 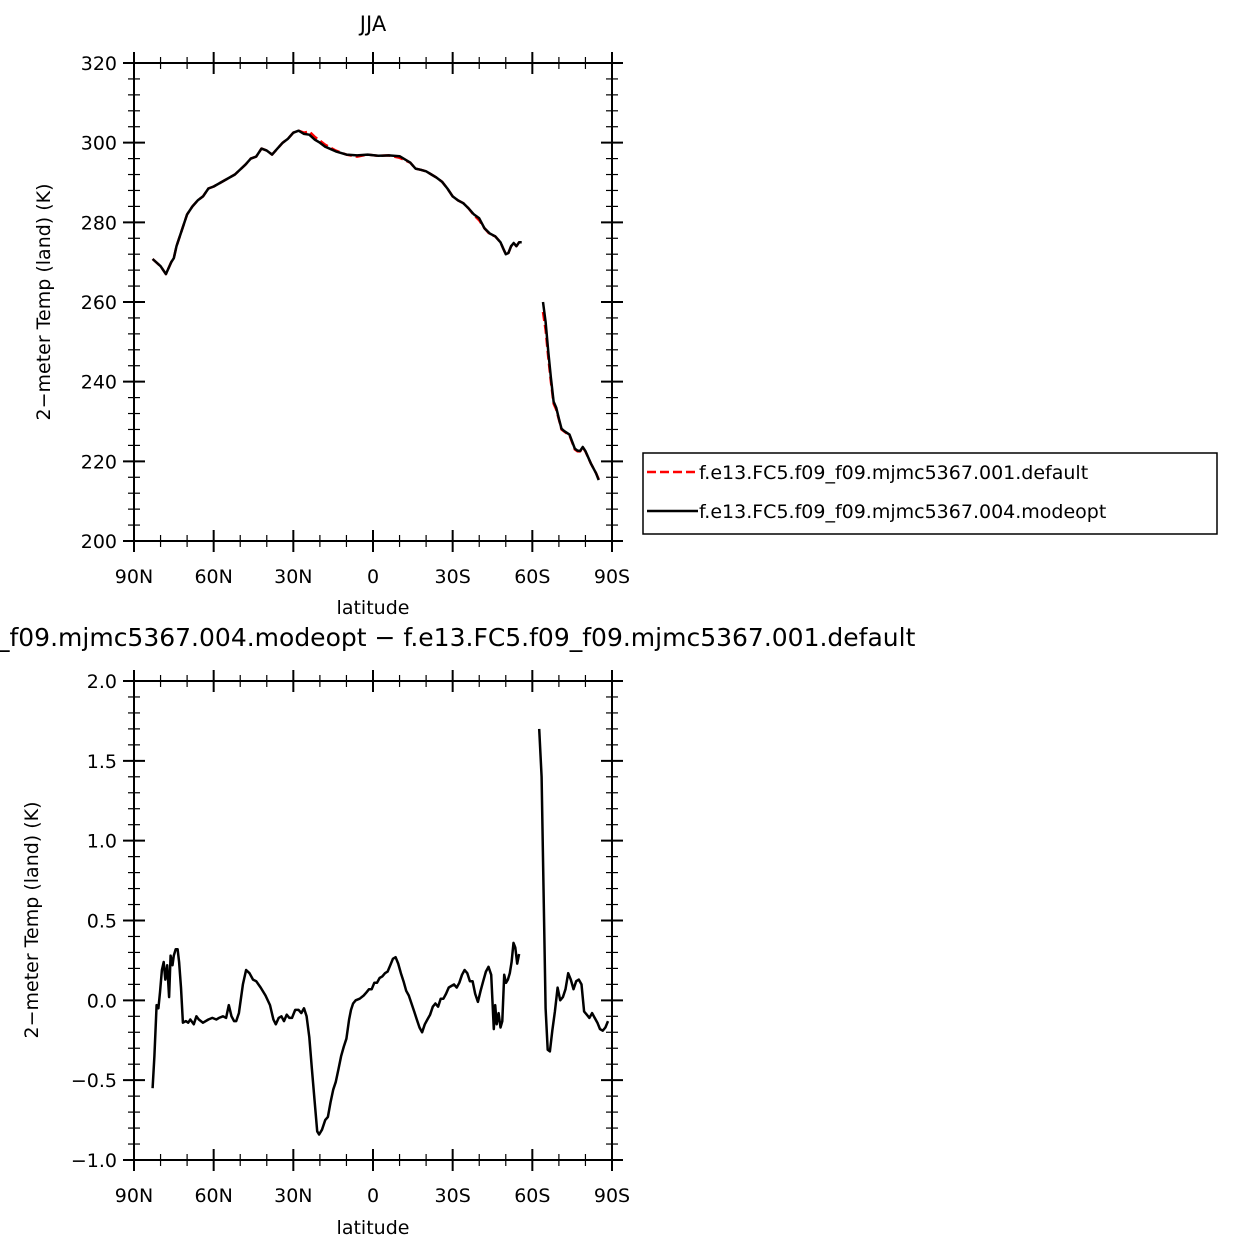 What do you see at coordinates (99, 542) in the screenshot?
I see `y-tick-label: 200` at bounding box center [99, 542].